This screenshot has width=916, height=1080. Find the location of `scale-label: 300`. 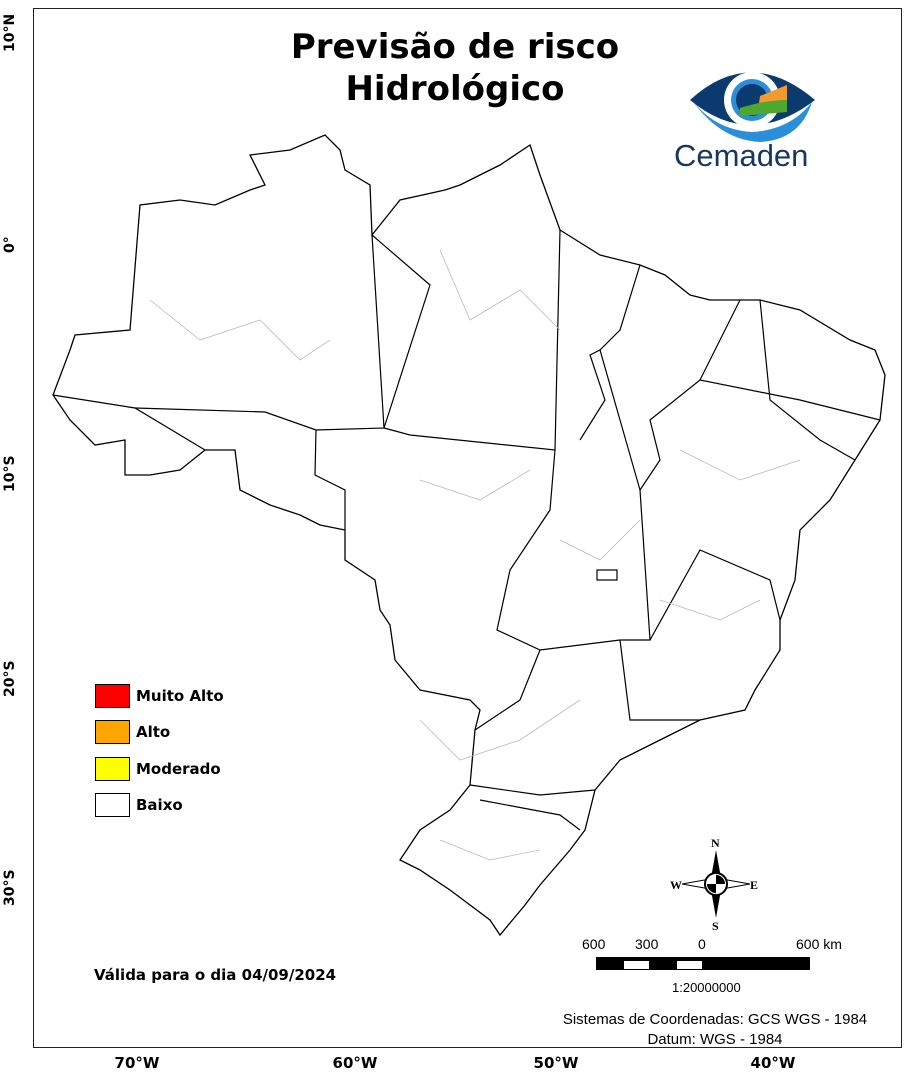

scale-label: 300 is located at coordinates (647, 944).